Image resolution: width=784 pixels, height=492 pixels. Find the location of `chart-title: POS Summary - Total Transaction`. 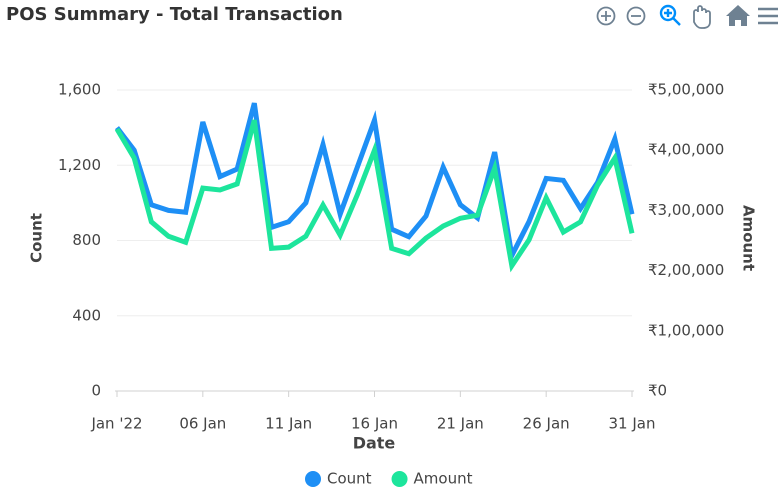

chart-title: POS Summary - Total Transaction is located at coordinates (174, 14).